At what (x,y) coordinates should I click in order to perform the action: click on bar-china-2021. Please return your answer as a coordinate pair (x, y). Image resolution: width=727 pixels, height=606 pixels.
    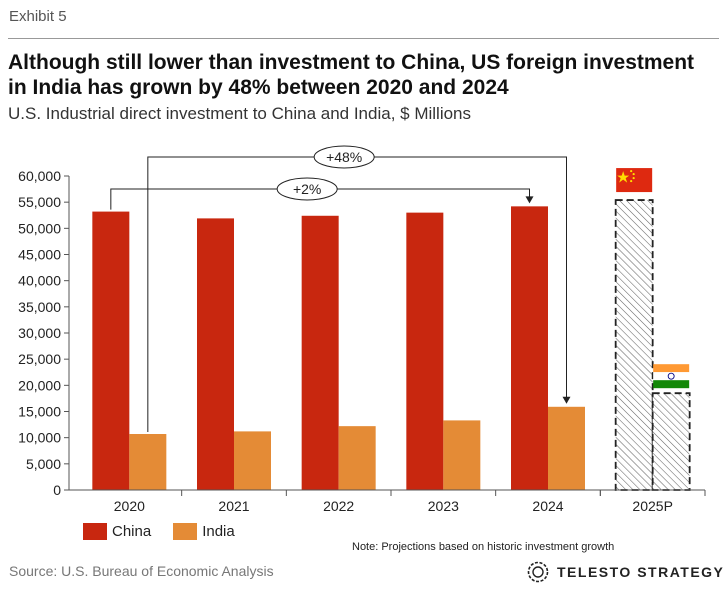
    Looking at the image, I should click on (215, 354).